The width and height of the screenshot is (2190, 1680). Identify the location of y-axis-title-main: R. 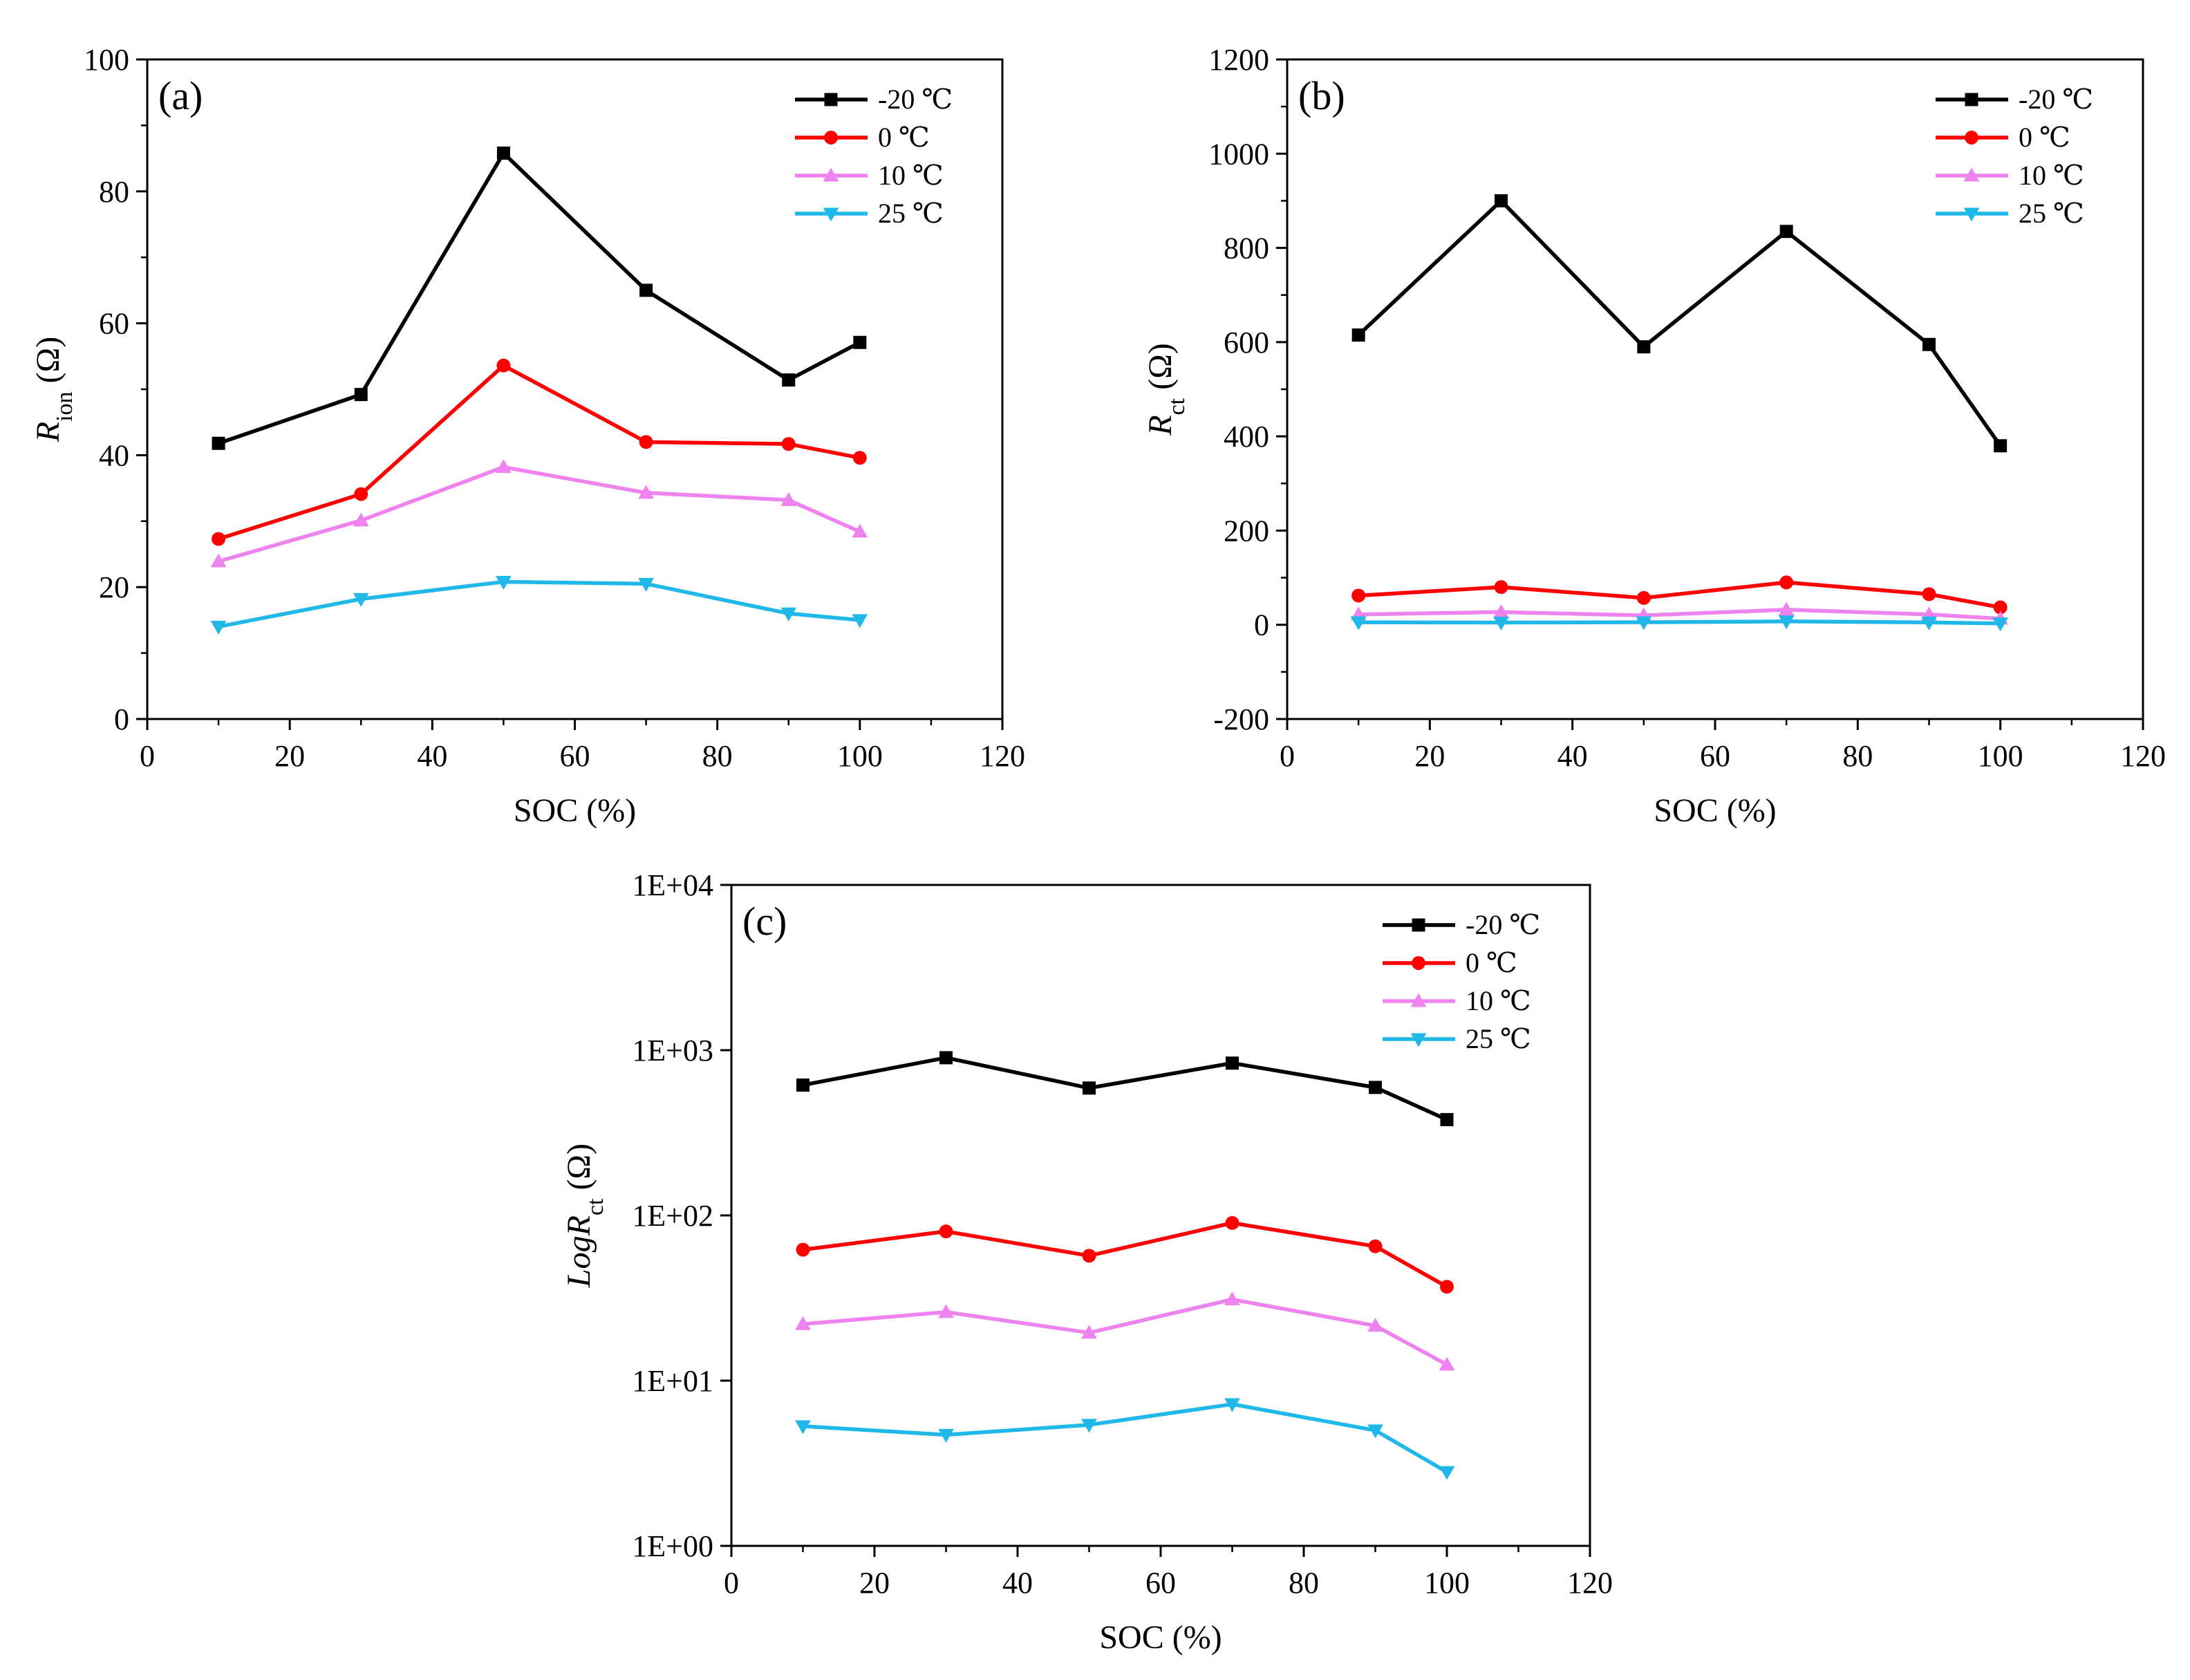
(48, 432).